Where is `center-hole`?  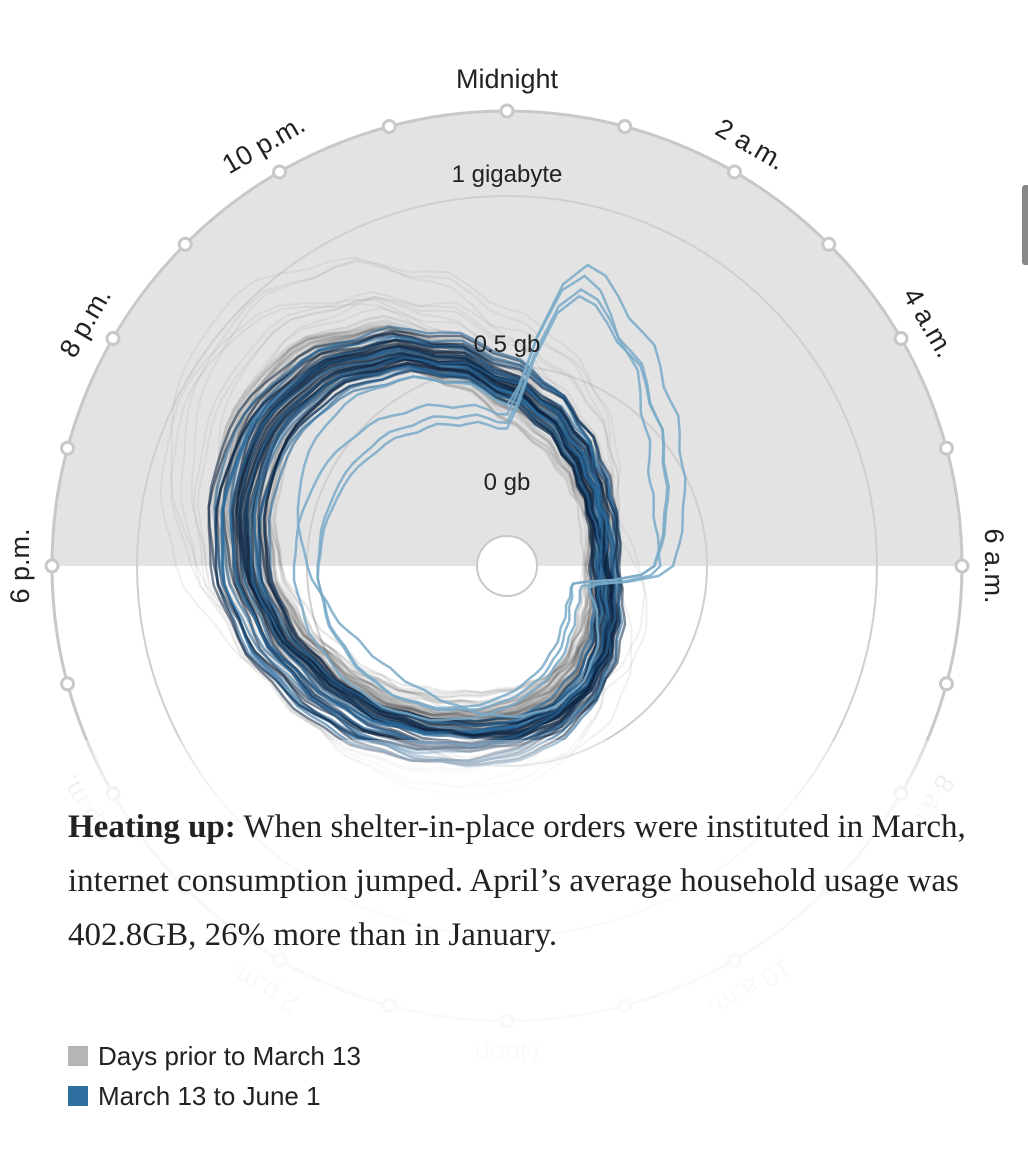
center-hole is located at coordinates (507, 566).